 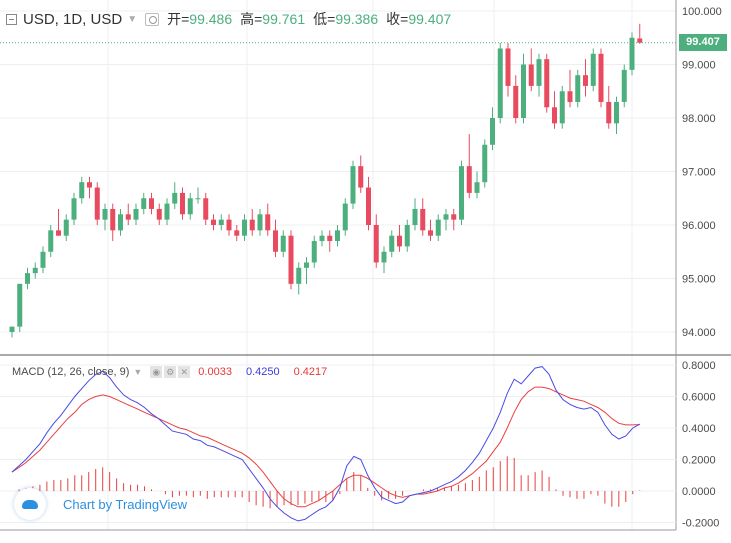 What do you see at coordinates (310, 372) in the screenshot?
I see `signal-value: 0.4217` at bounding box center [310, 372].